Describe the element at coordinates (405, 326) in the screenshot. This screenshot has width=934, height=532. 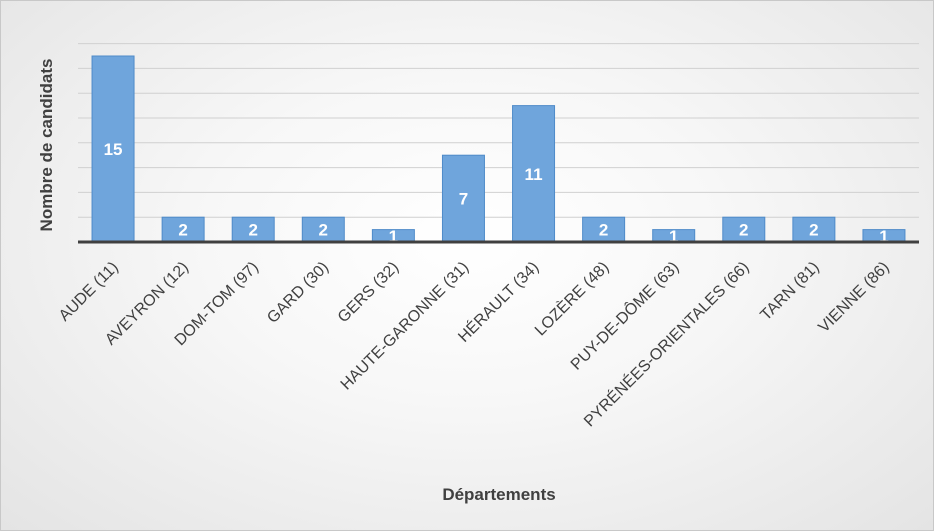
I see `x-tick-label: HAUTE-GARONNE (31)` at that location.